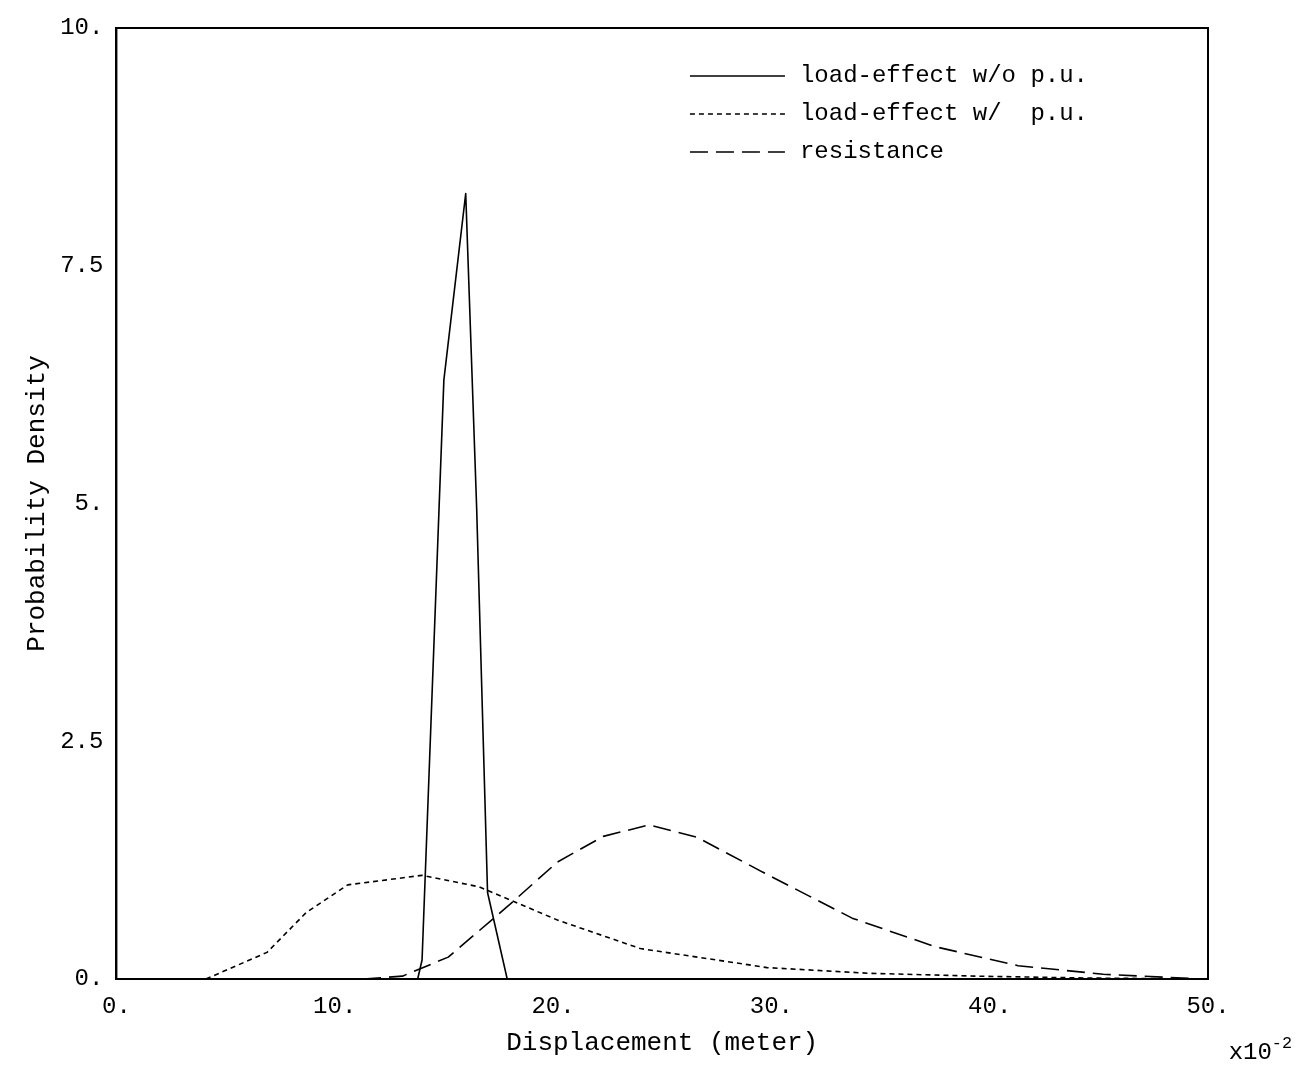  I want to click on x-tick-label: 20., so click(553, 1006).